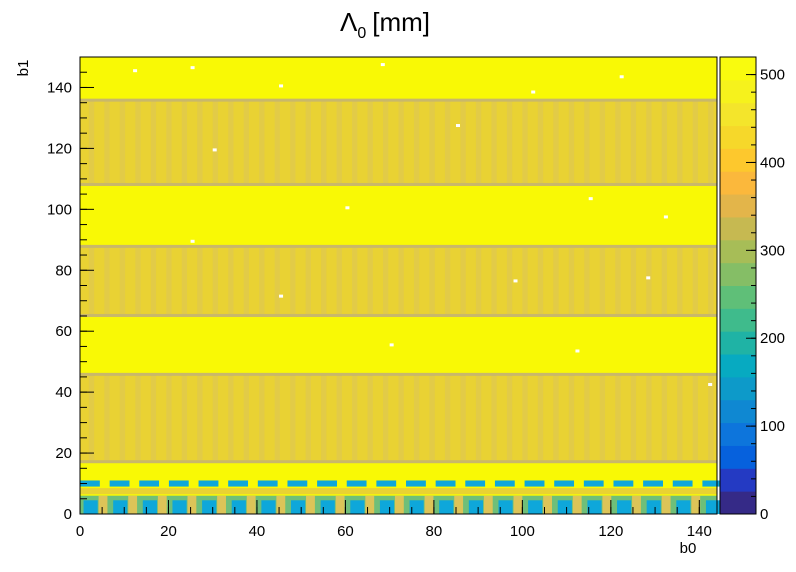  What do you see at coordinates (772, 250) in the screenshot?
I see `colorbar-tick-label: 300` at bounding box center [772, 250].